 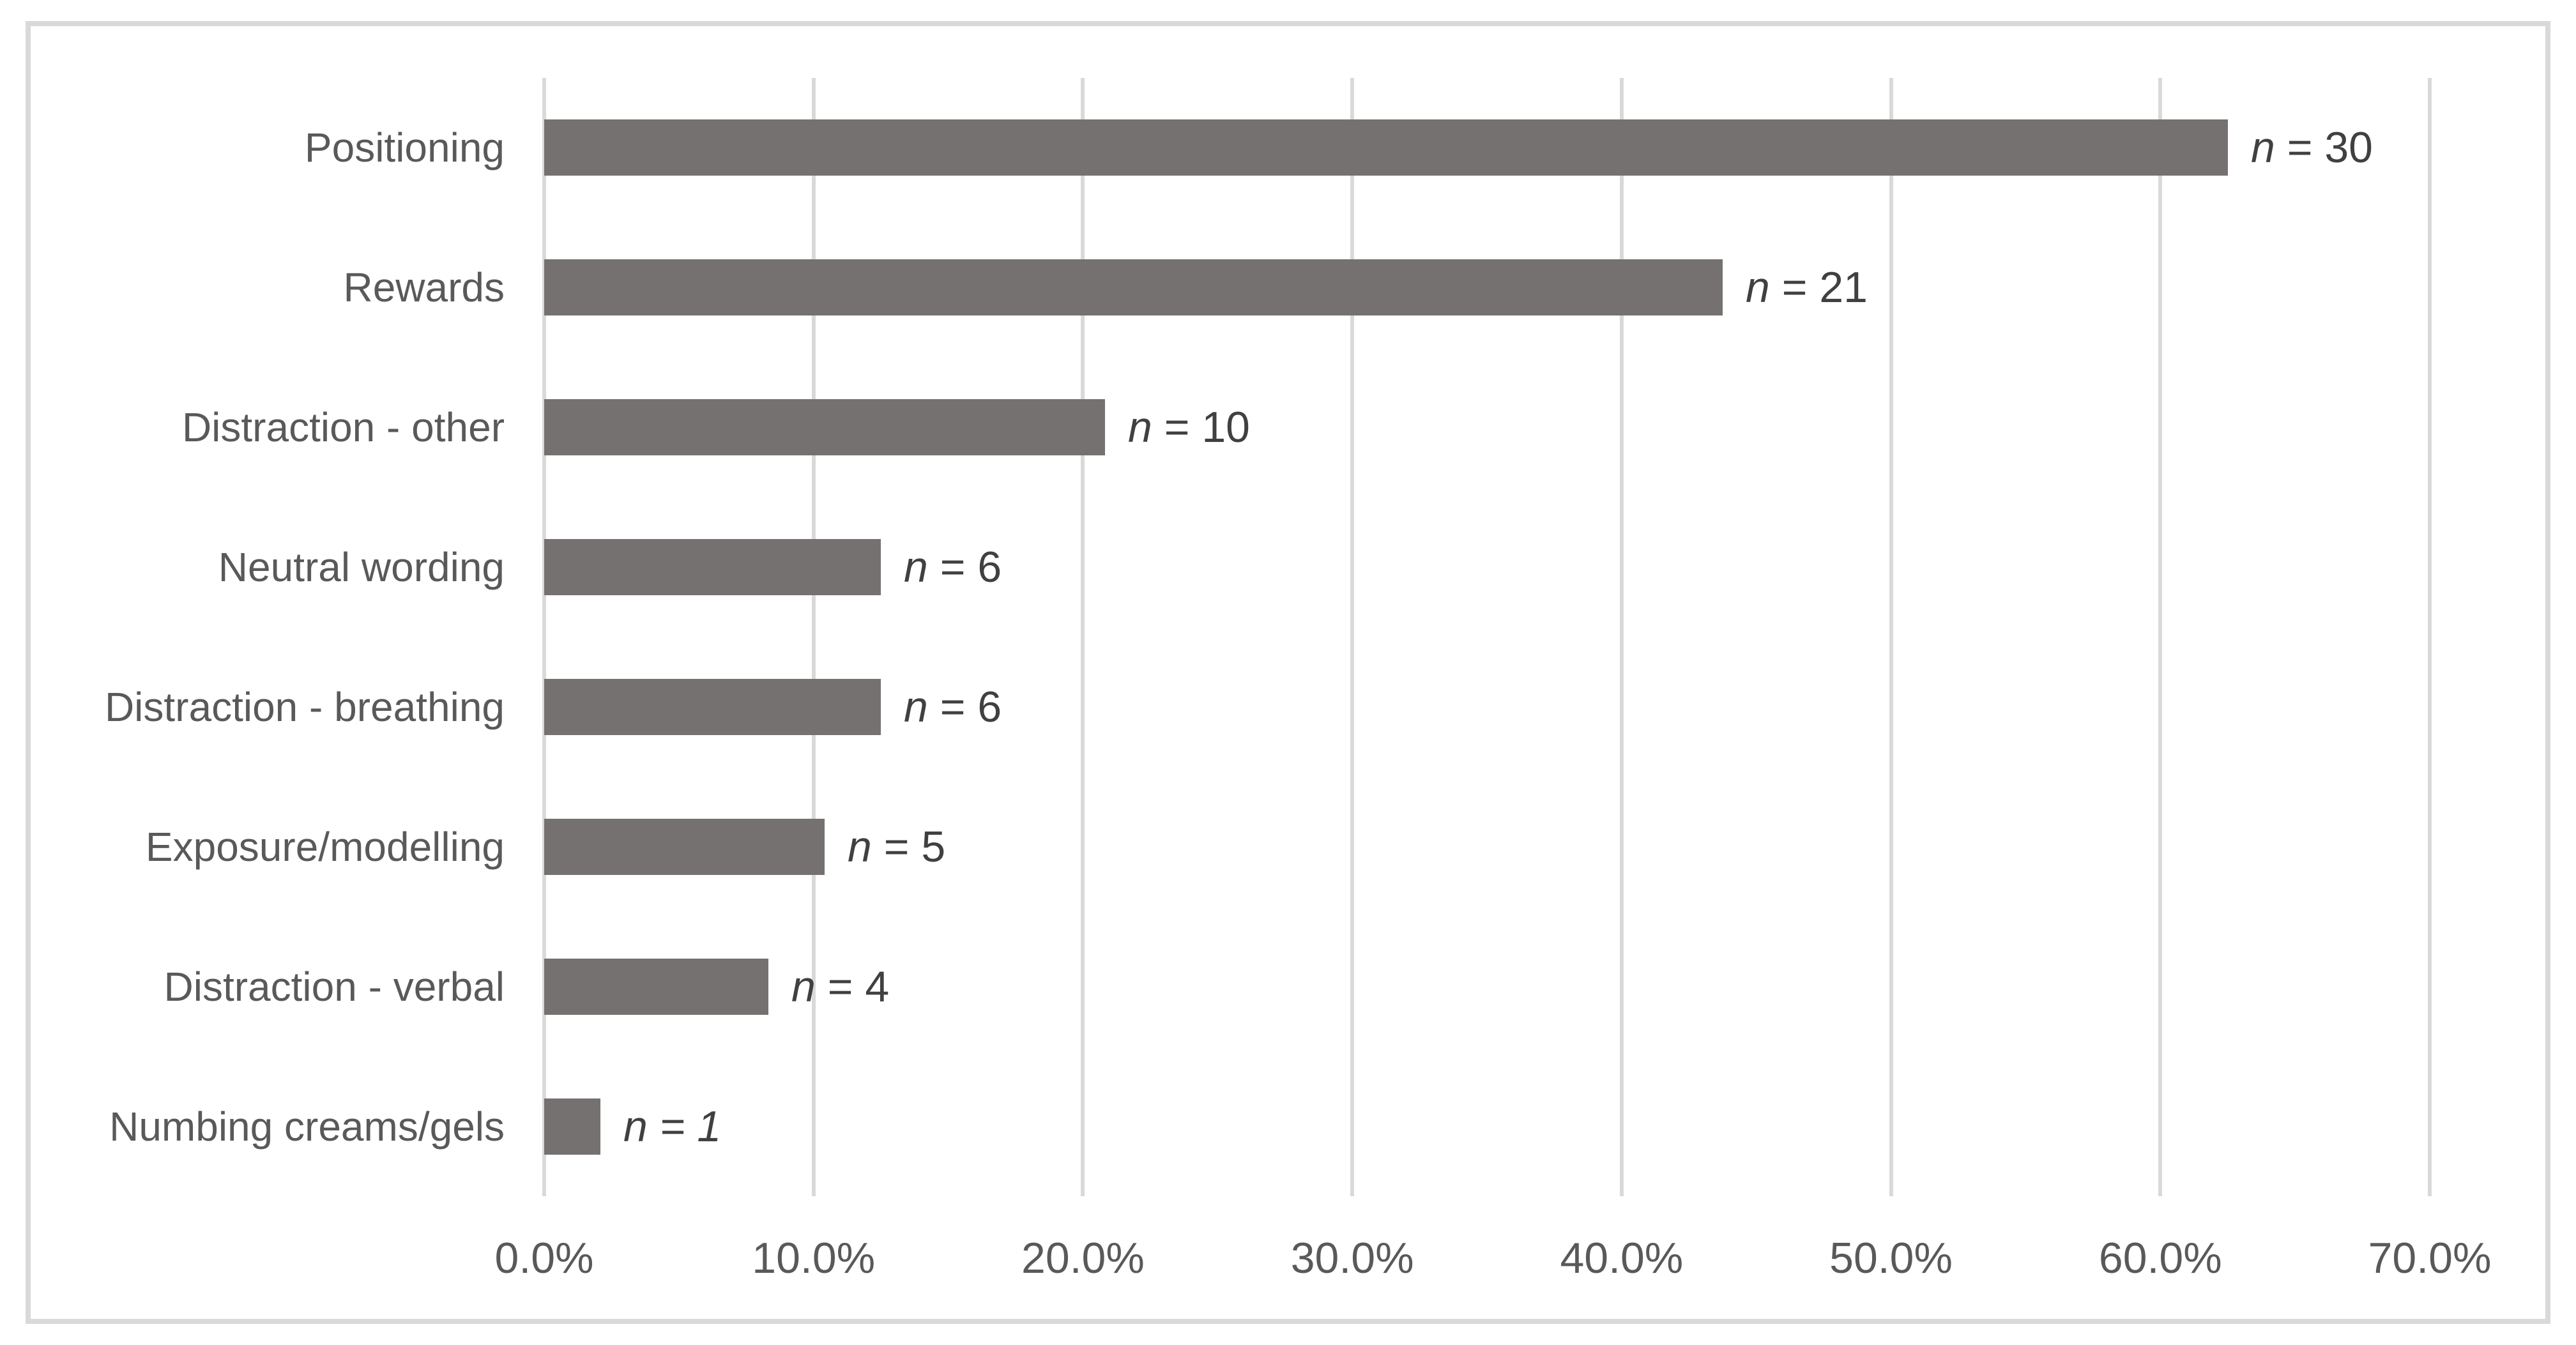 What do you see at coordinates (1891, 1258) in the screenshot?
I see `x-tick-label: 50.0%` at bounding box center [1891, 1258].